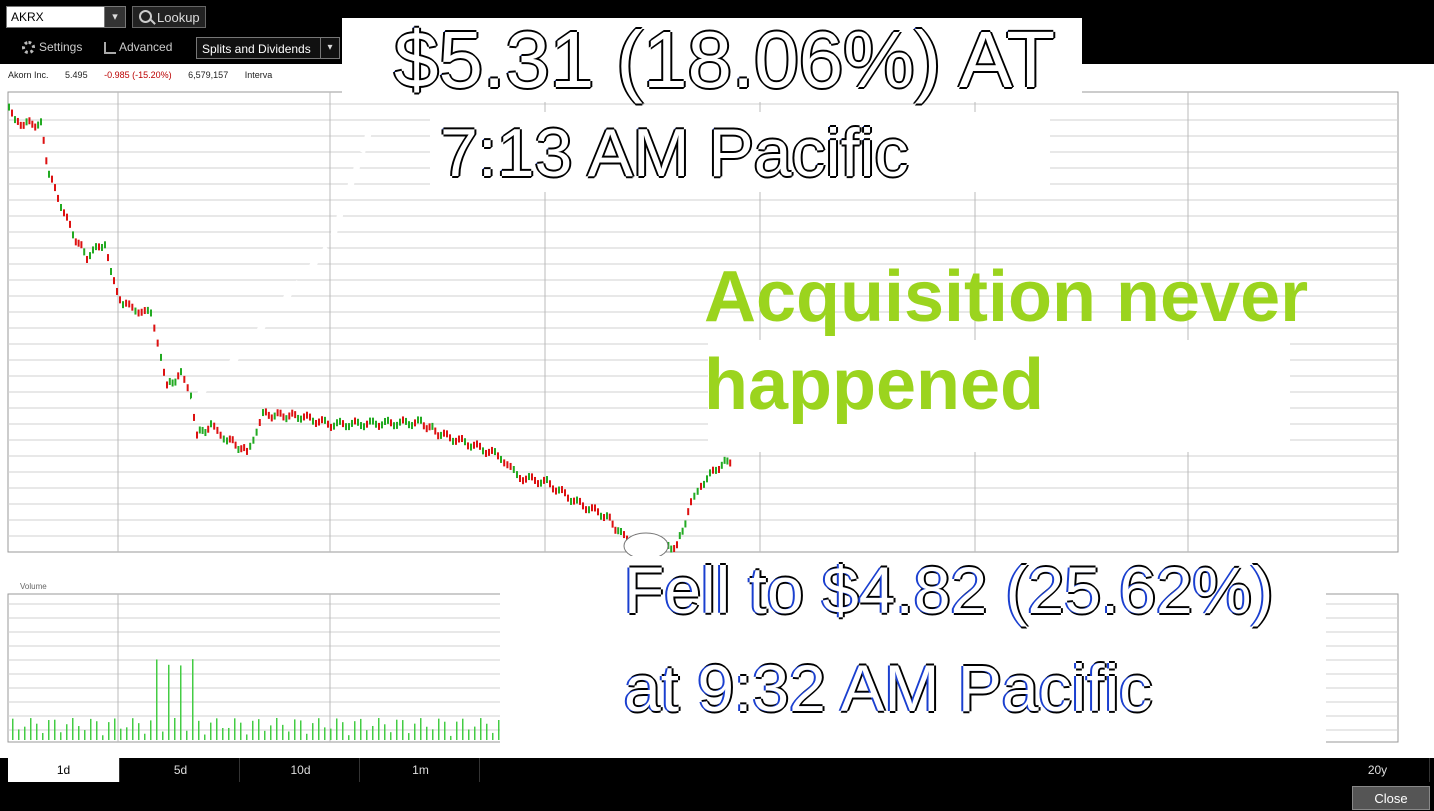 The width and height of the screenshot is (1434, 811). I want to click on splits-dividends-select: Splits and Dividends ▾, so click(268, 48).